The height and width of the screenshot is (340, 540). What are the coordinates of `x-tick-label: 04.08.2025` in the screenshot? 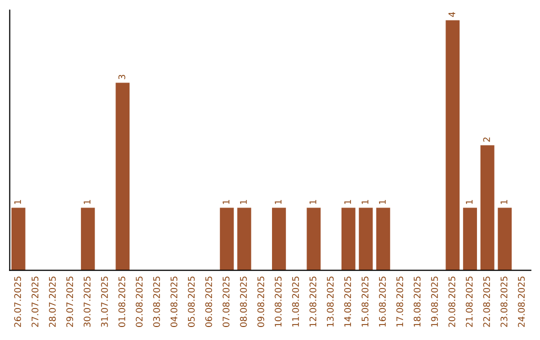 It's located at (174, 301).